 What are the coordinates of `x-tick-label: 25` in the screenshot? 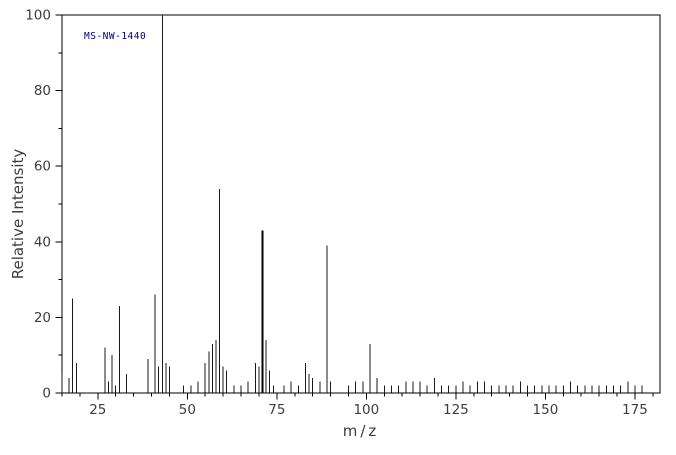 It's located at (97, 410).